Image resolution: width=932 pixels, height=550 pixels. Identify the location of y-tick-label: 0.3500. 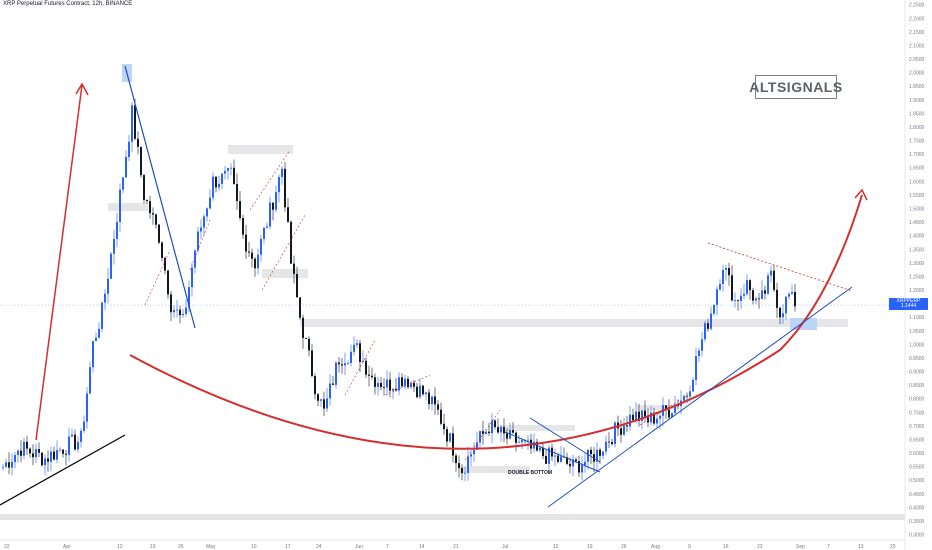
(917, 522).